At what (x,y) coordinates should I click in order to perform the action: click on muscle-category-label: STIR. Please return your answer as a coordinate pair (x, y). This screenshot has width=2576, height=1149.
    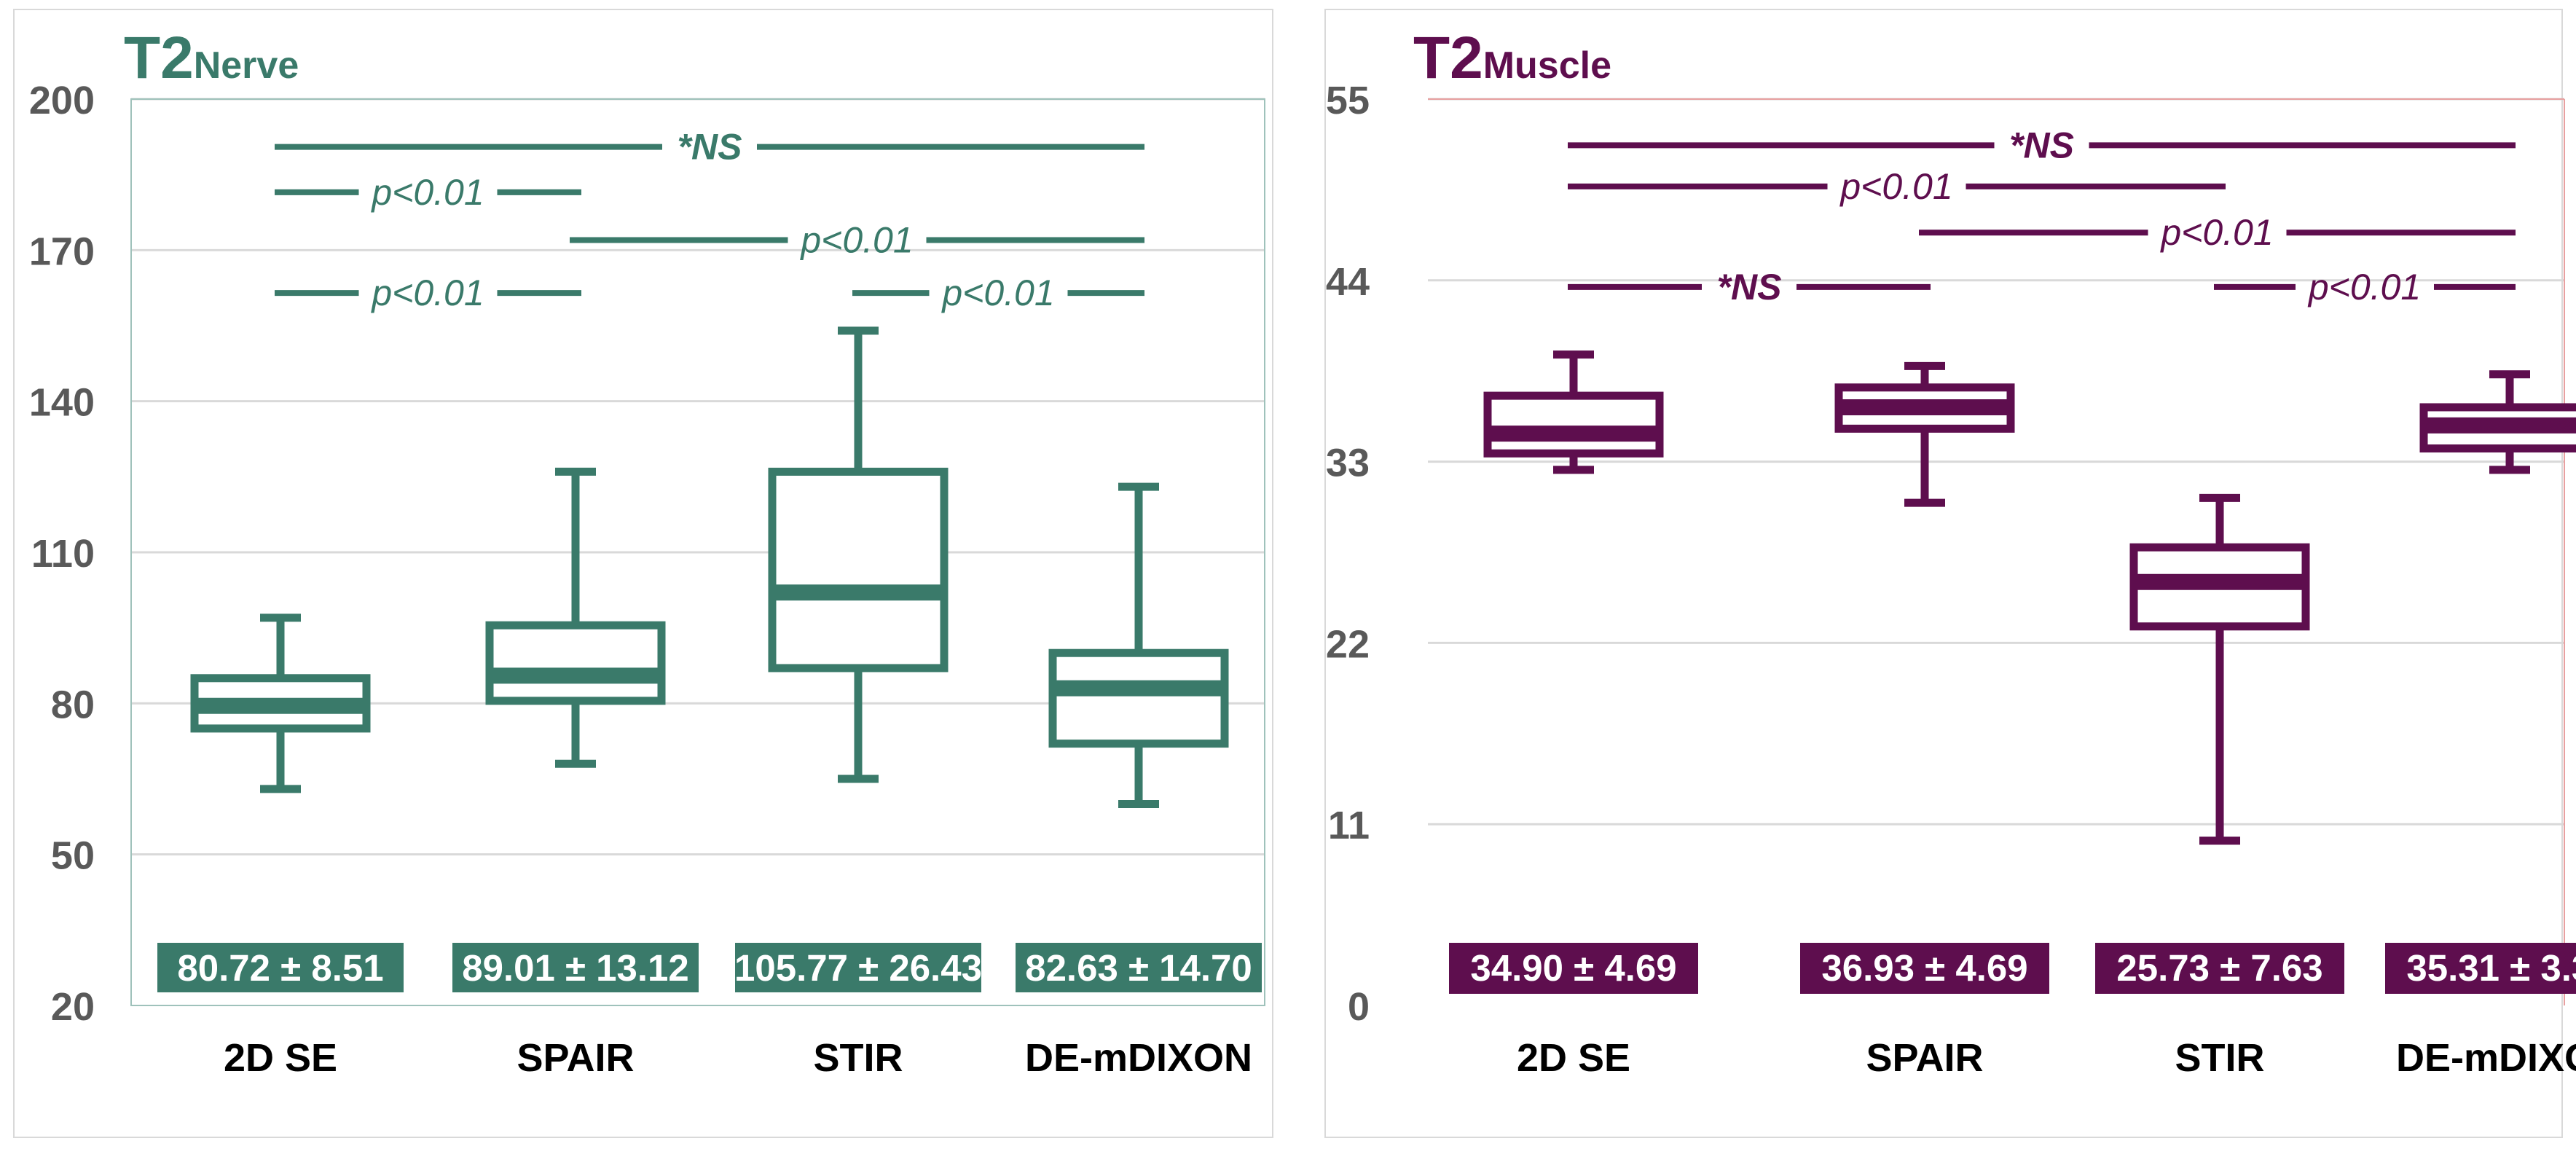
    Looking at the image, I should click on (2219, 1058).